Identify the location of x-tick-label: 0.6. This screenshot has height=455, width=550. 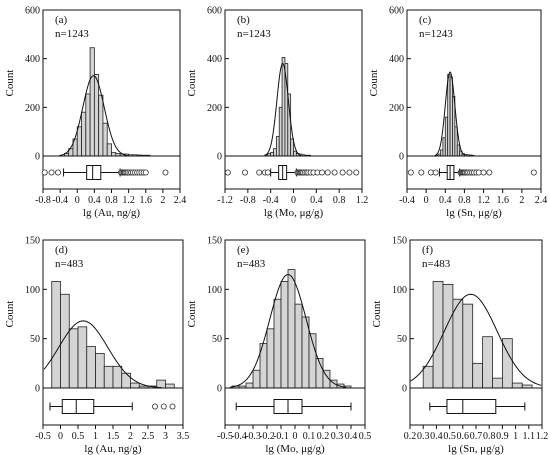
(463, 436).